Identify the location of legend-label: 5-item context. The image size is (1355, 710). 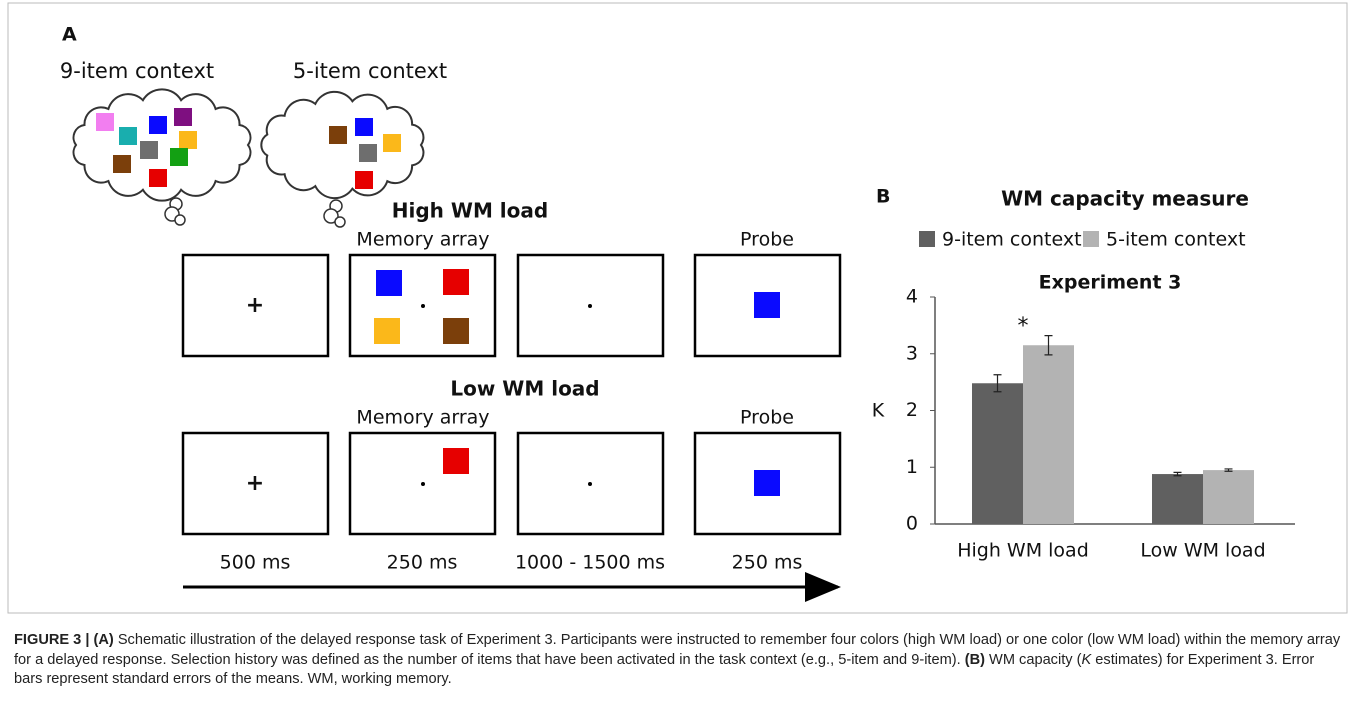
(1176, 240).